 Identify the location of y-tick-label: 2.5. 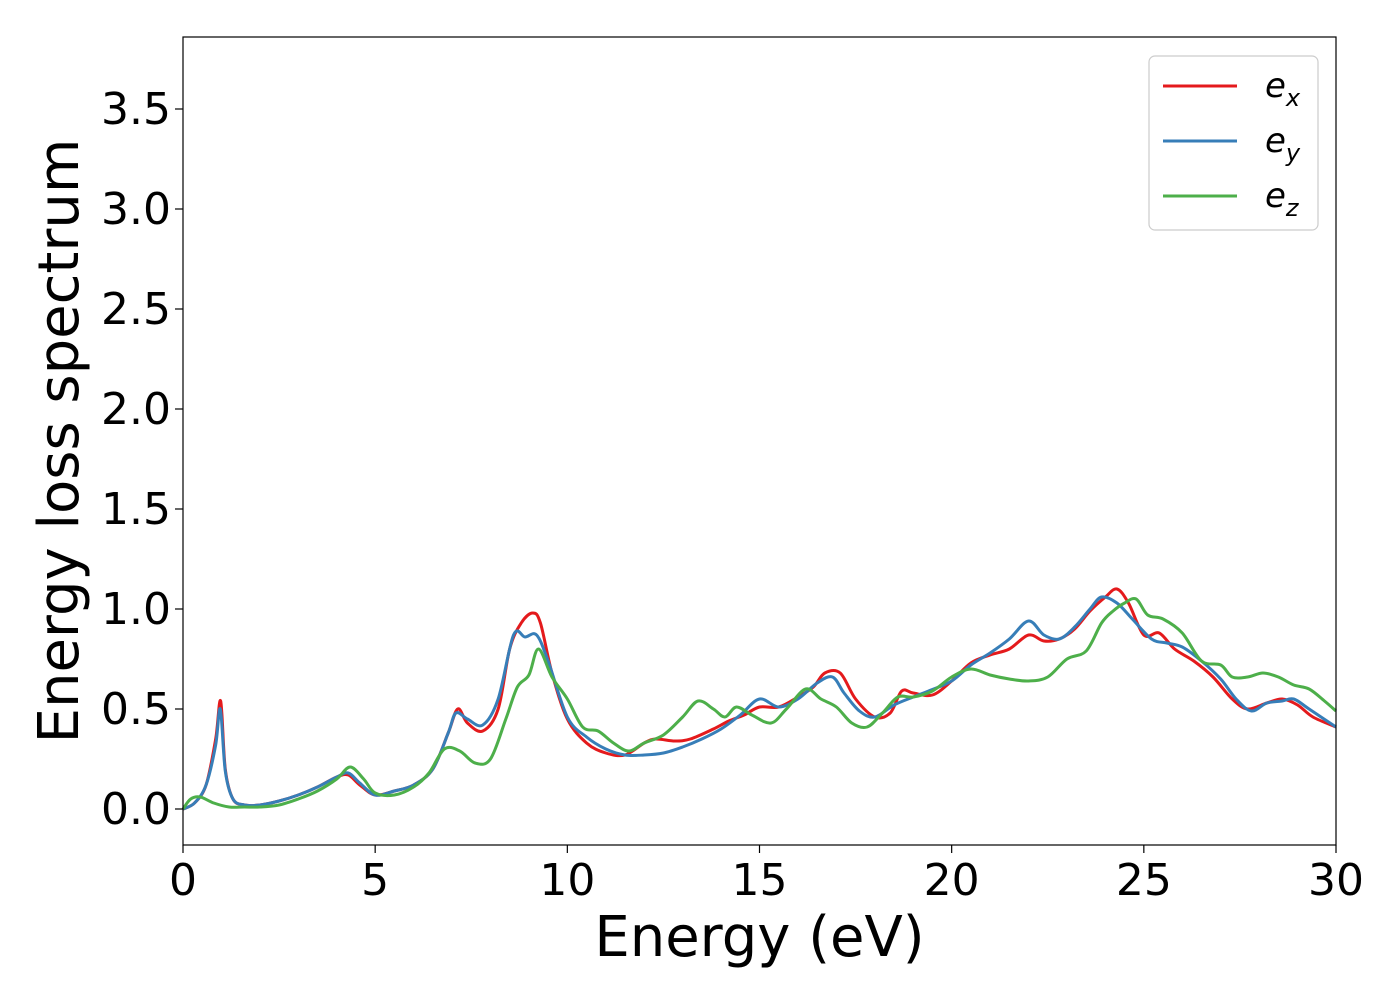
(136, 309).